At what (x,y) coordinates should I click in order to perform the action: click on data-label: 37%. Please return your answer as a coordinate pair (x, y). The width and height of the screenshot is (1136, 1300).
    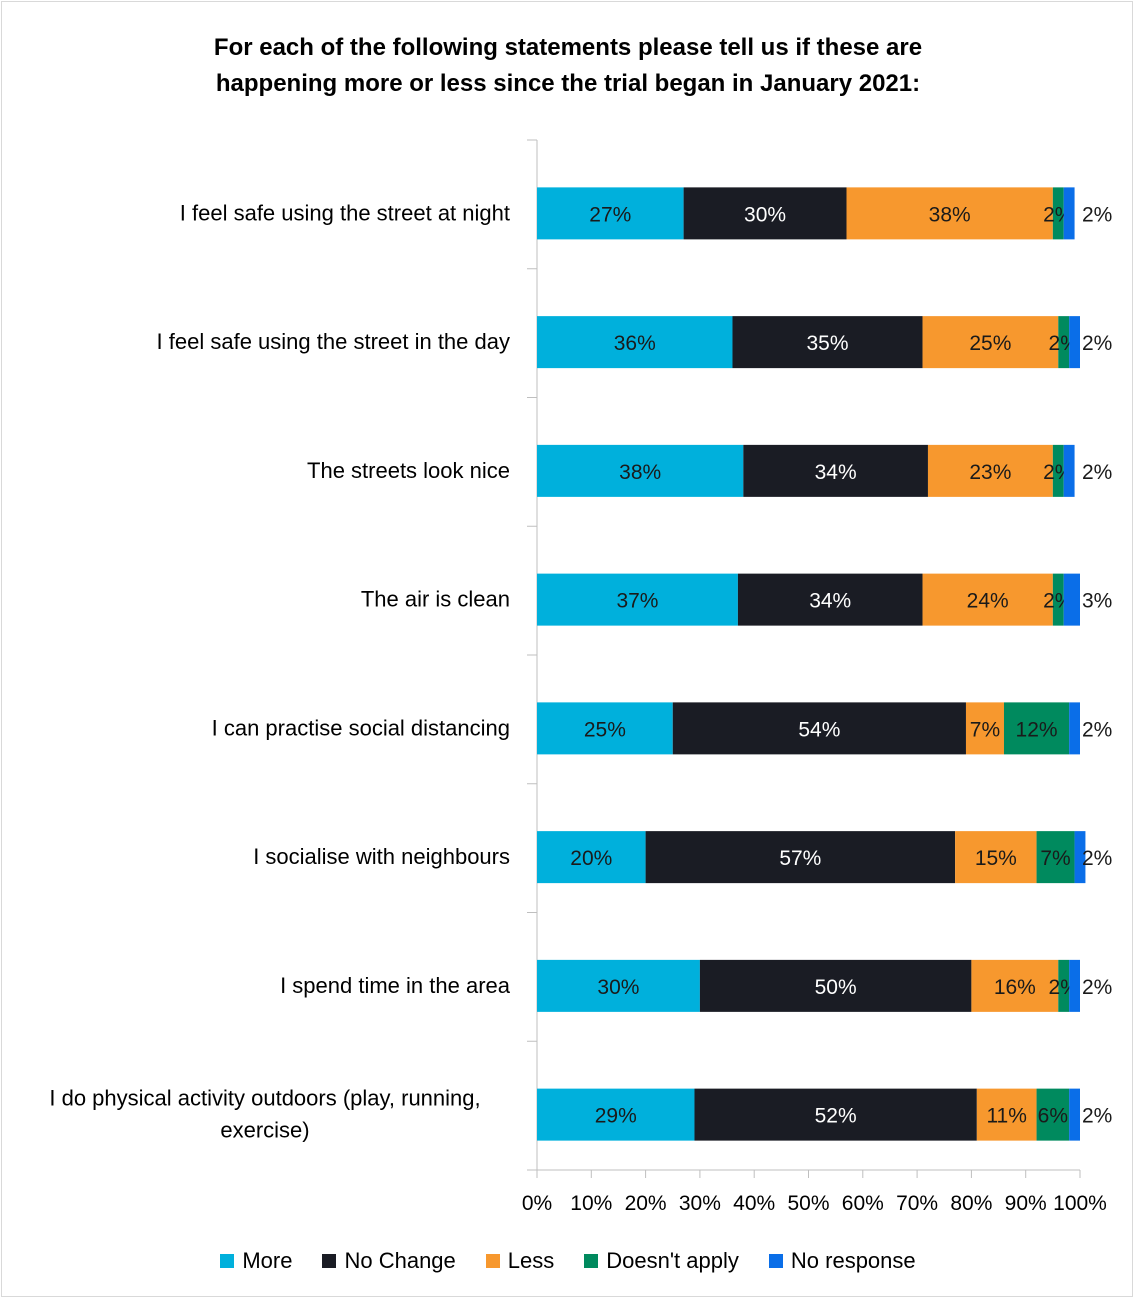
    Looking at the image, I should click on (637, 601).